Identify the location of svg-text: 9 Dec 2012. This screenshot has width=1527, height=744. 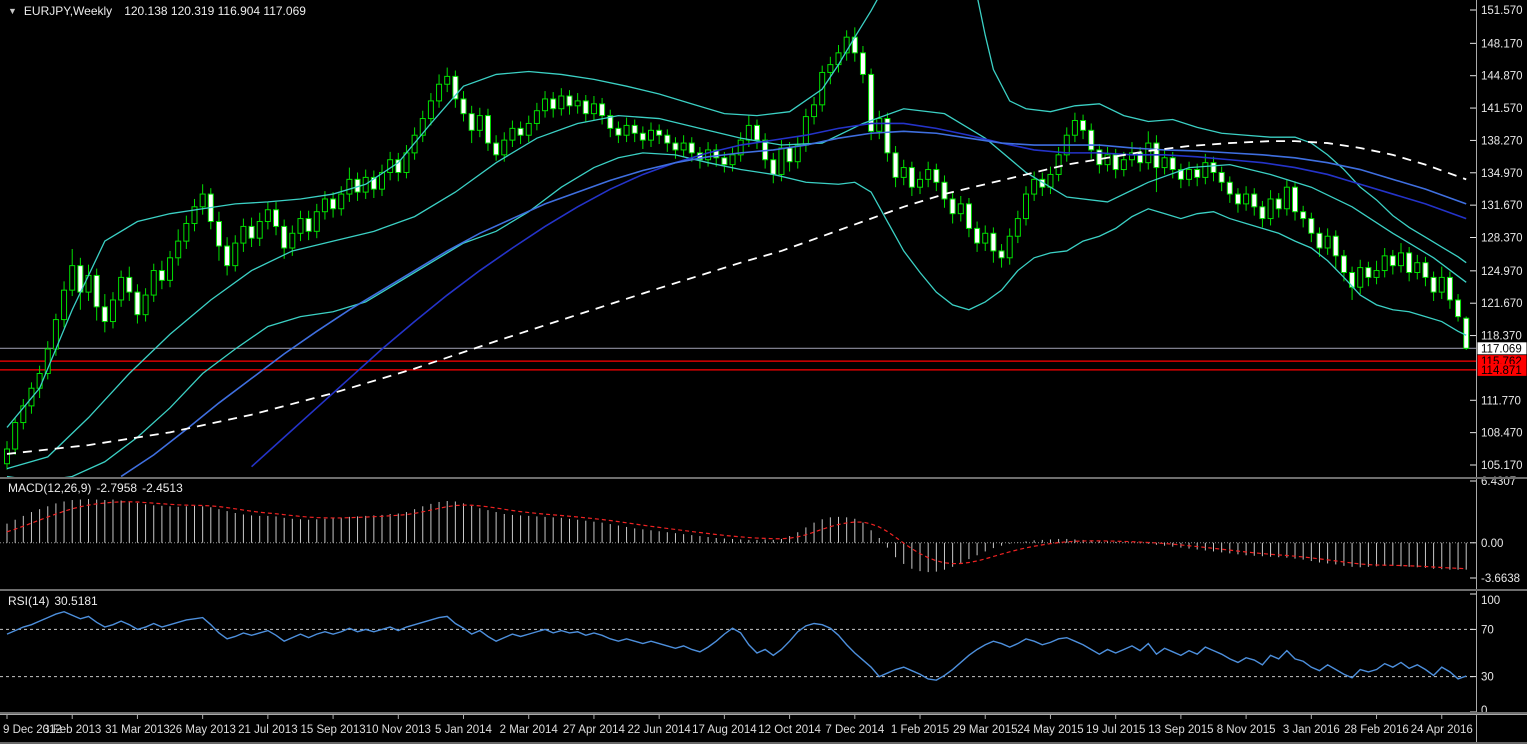
(32, 730).